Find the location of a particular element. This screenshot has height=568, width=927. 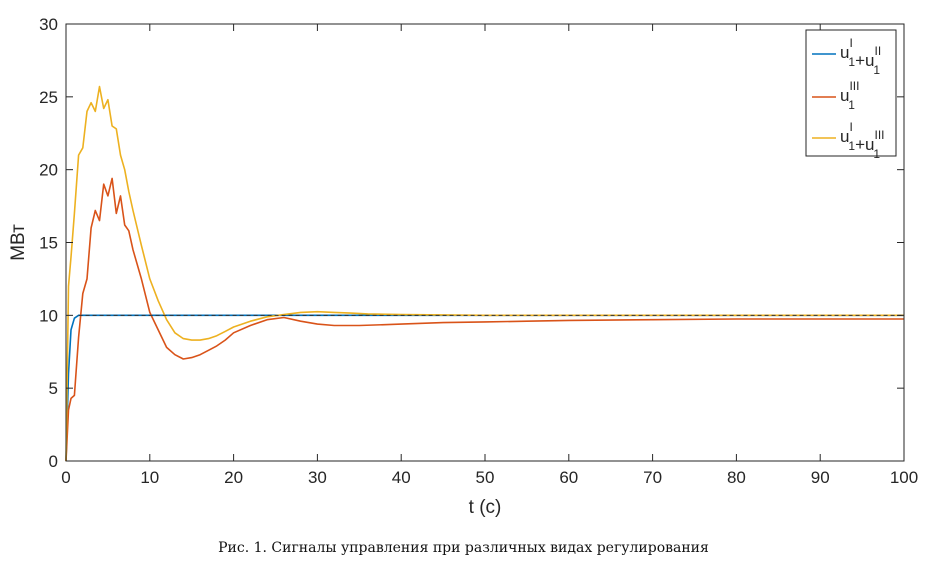

x-tick-label: 70 is located at coordinates (652, 477).